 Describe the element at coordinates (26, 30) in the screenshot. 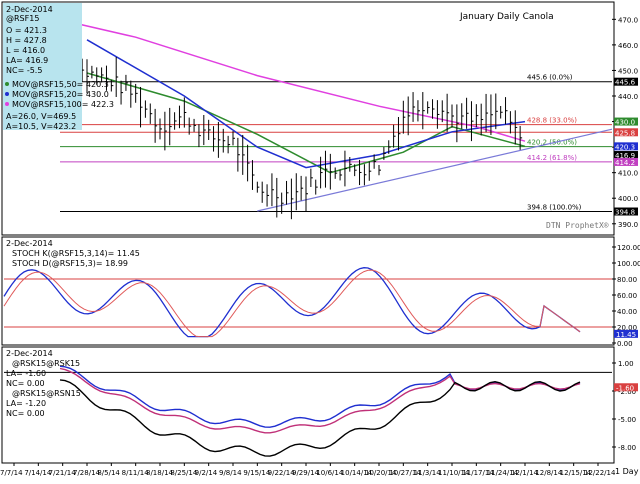

I see `ohlc-line: O = 421.3` at that location.